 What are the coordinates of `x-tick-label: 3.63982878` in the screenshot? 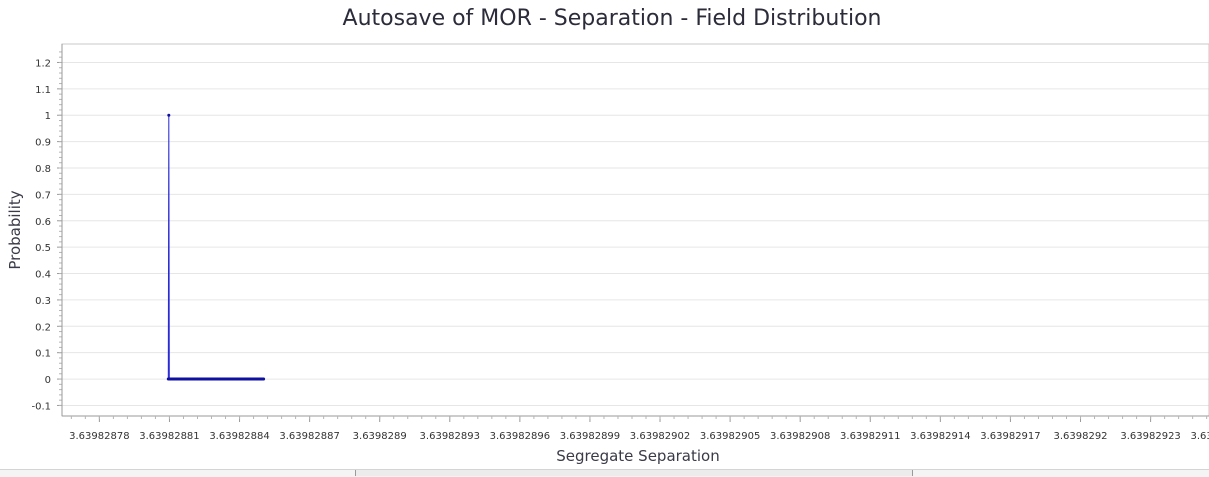 It's located at (99, 436).